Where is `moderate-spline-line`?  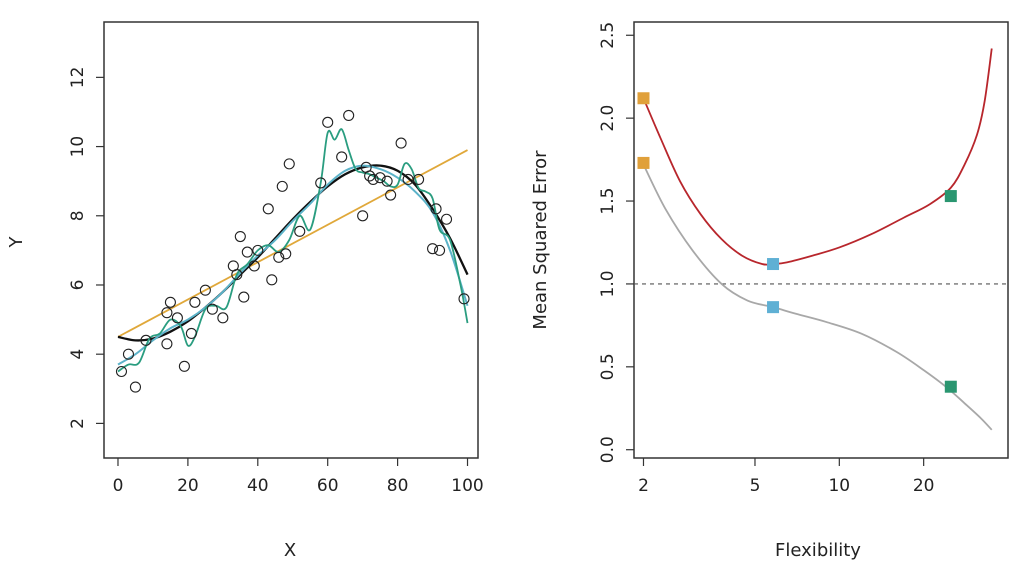
moderate-spline-line is located at coordinates (293, 265).